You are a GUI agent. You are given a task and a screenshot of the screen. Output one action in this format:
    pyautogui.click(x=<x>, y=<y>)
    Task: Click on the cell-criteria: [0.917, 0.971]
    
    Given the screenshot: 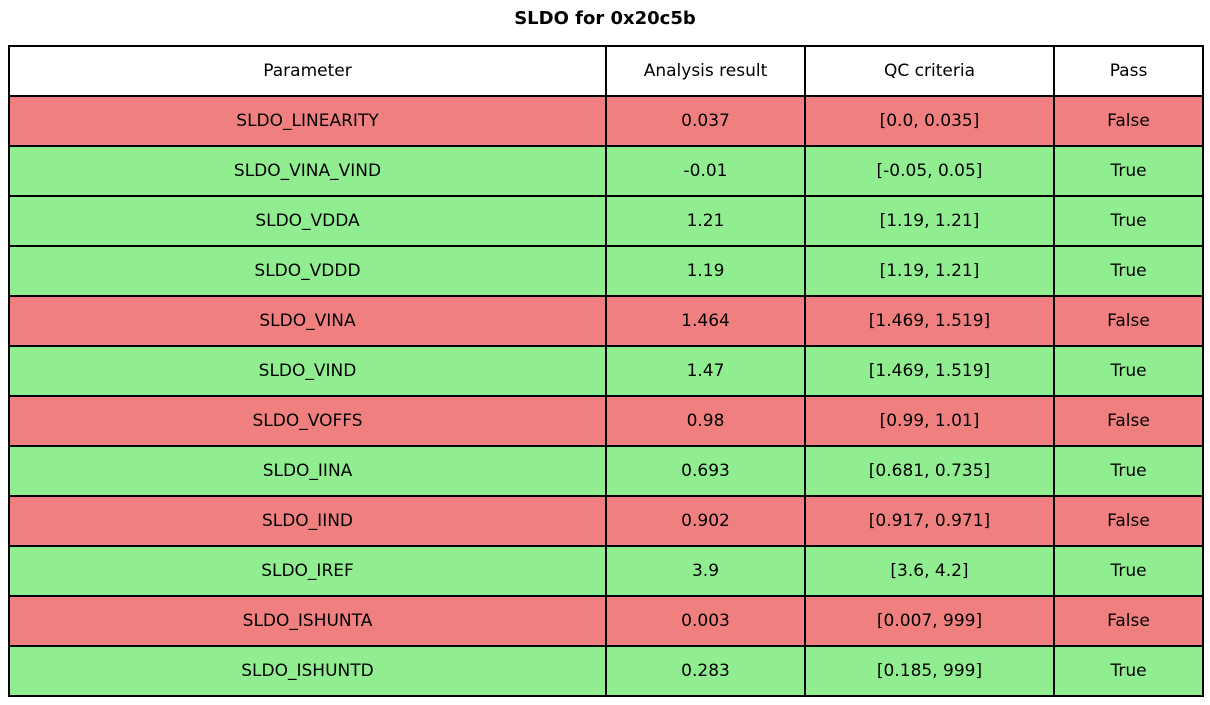 What is the action you would take?
    pyautogui.click(x=929, y=521)
    